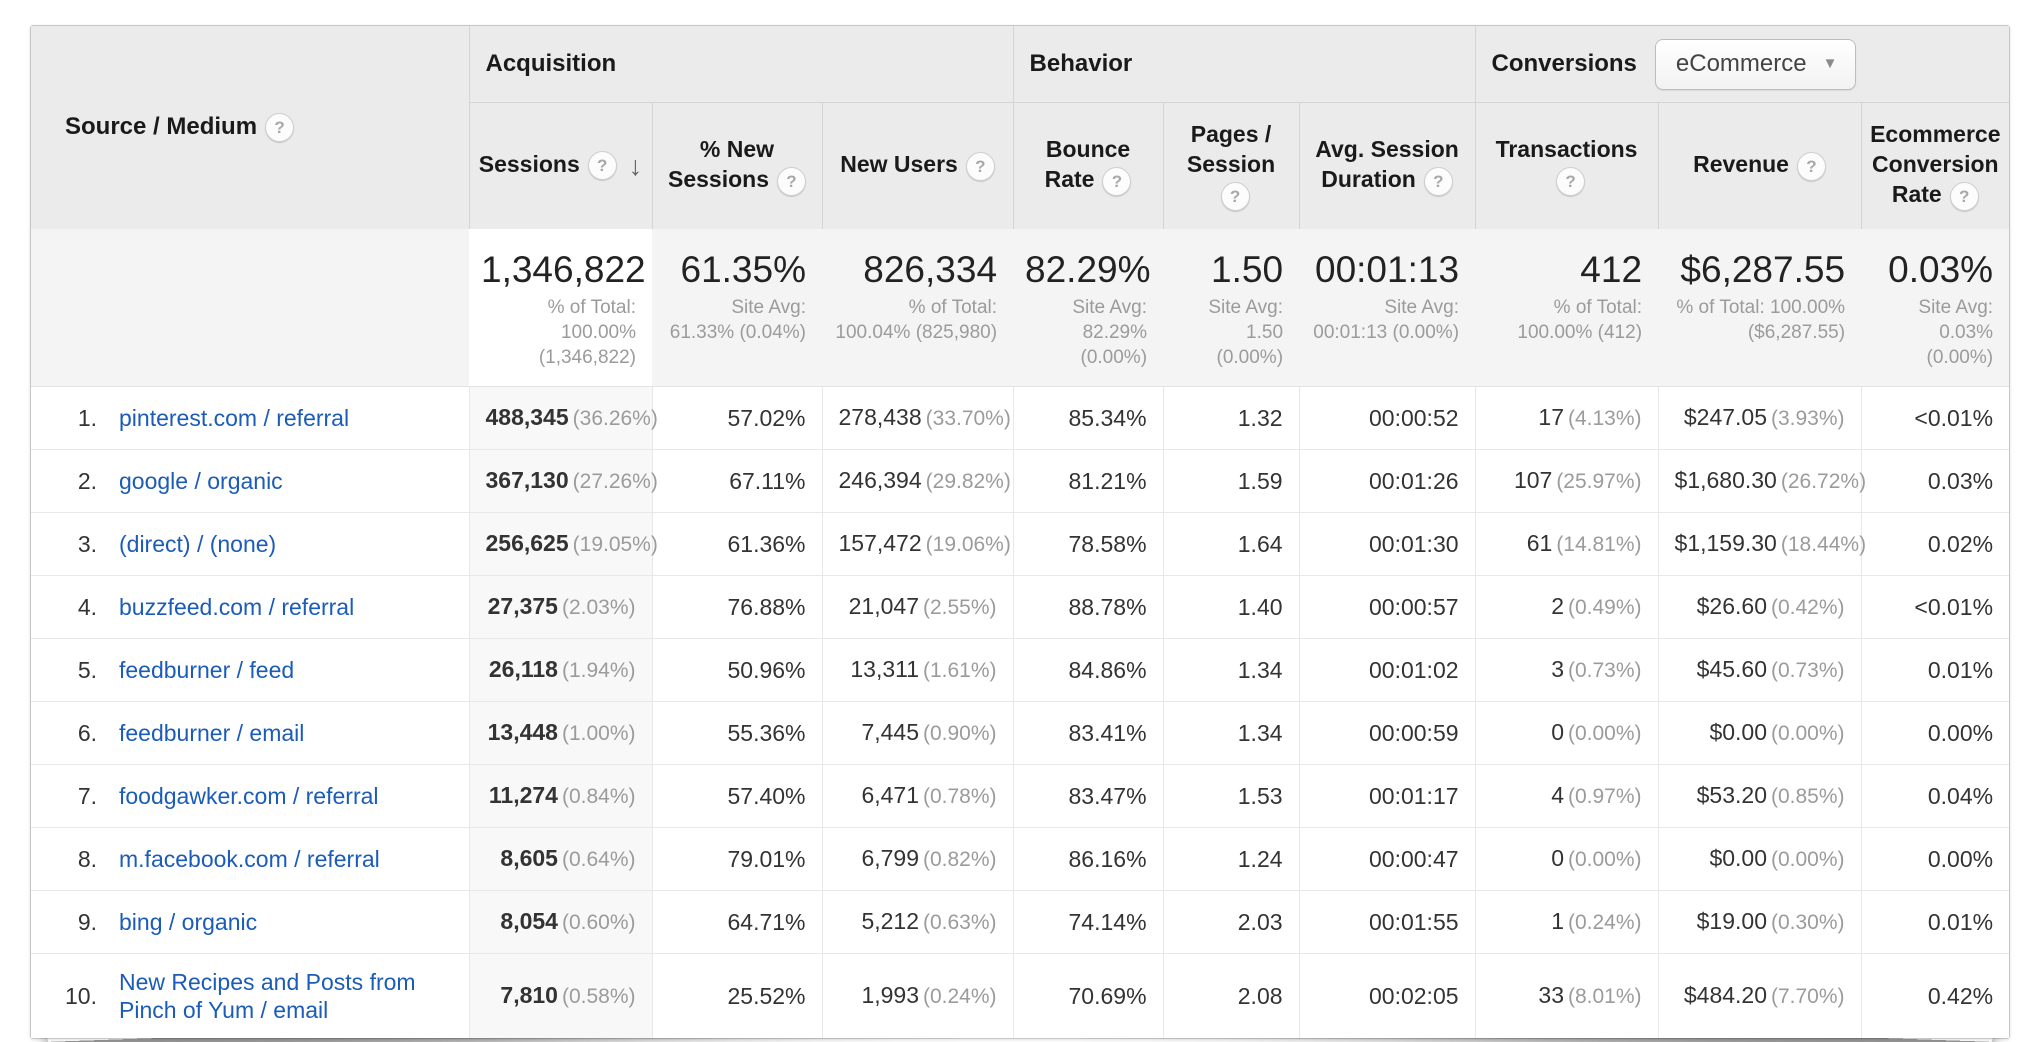 The image size is (2036, 1042). I want to click on totals-pages-session: 1.50 Site Avg: 1.50 (0.00%), so click(1231, 308).